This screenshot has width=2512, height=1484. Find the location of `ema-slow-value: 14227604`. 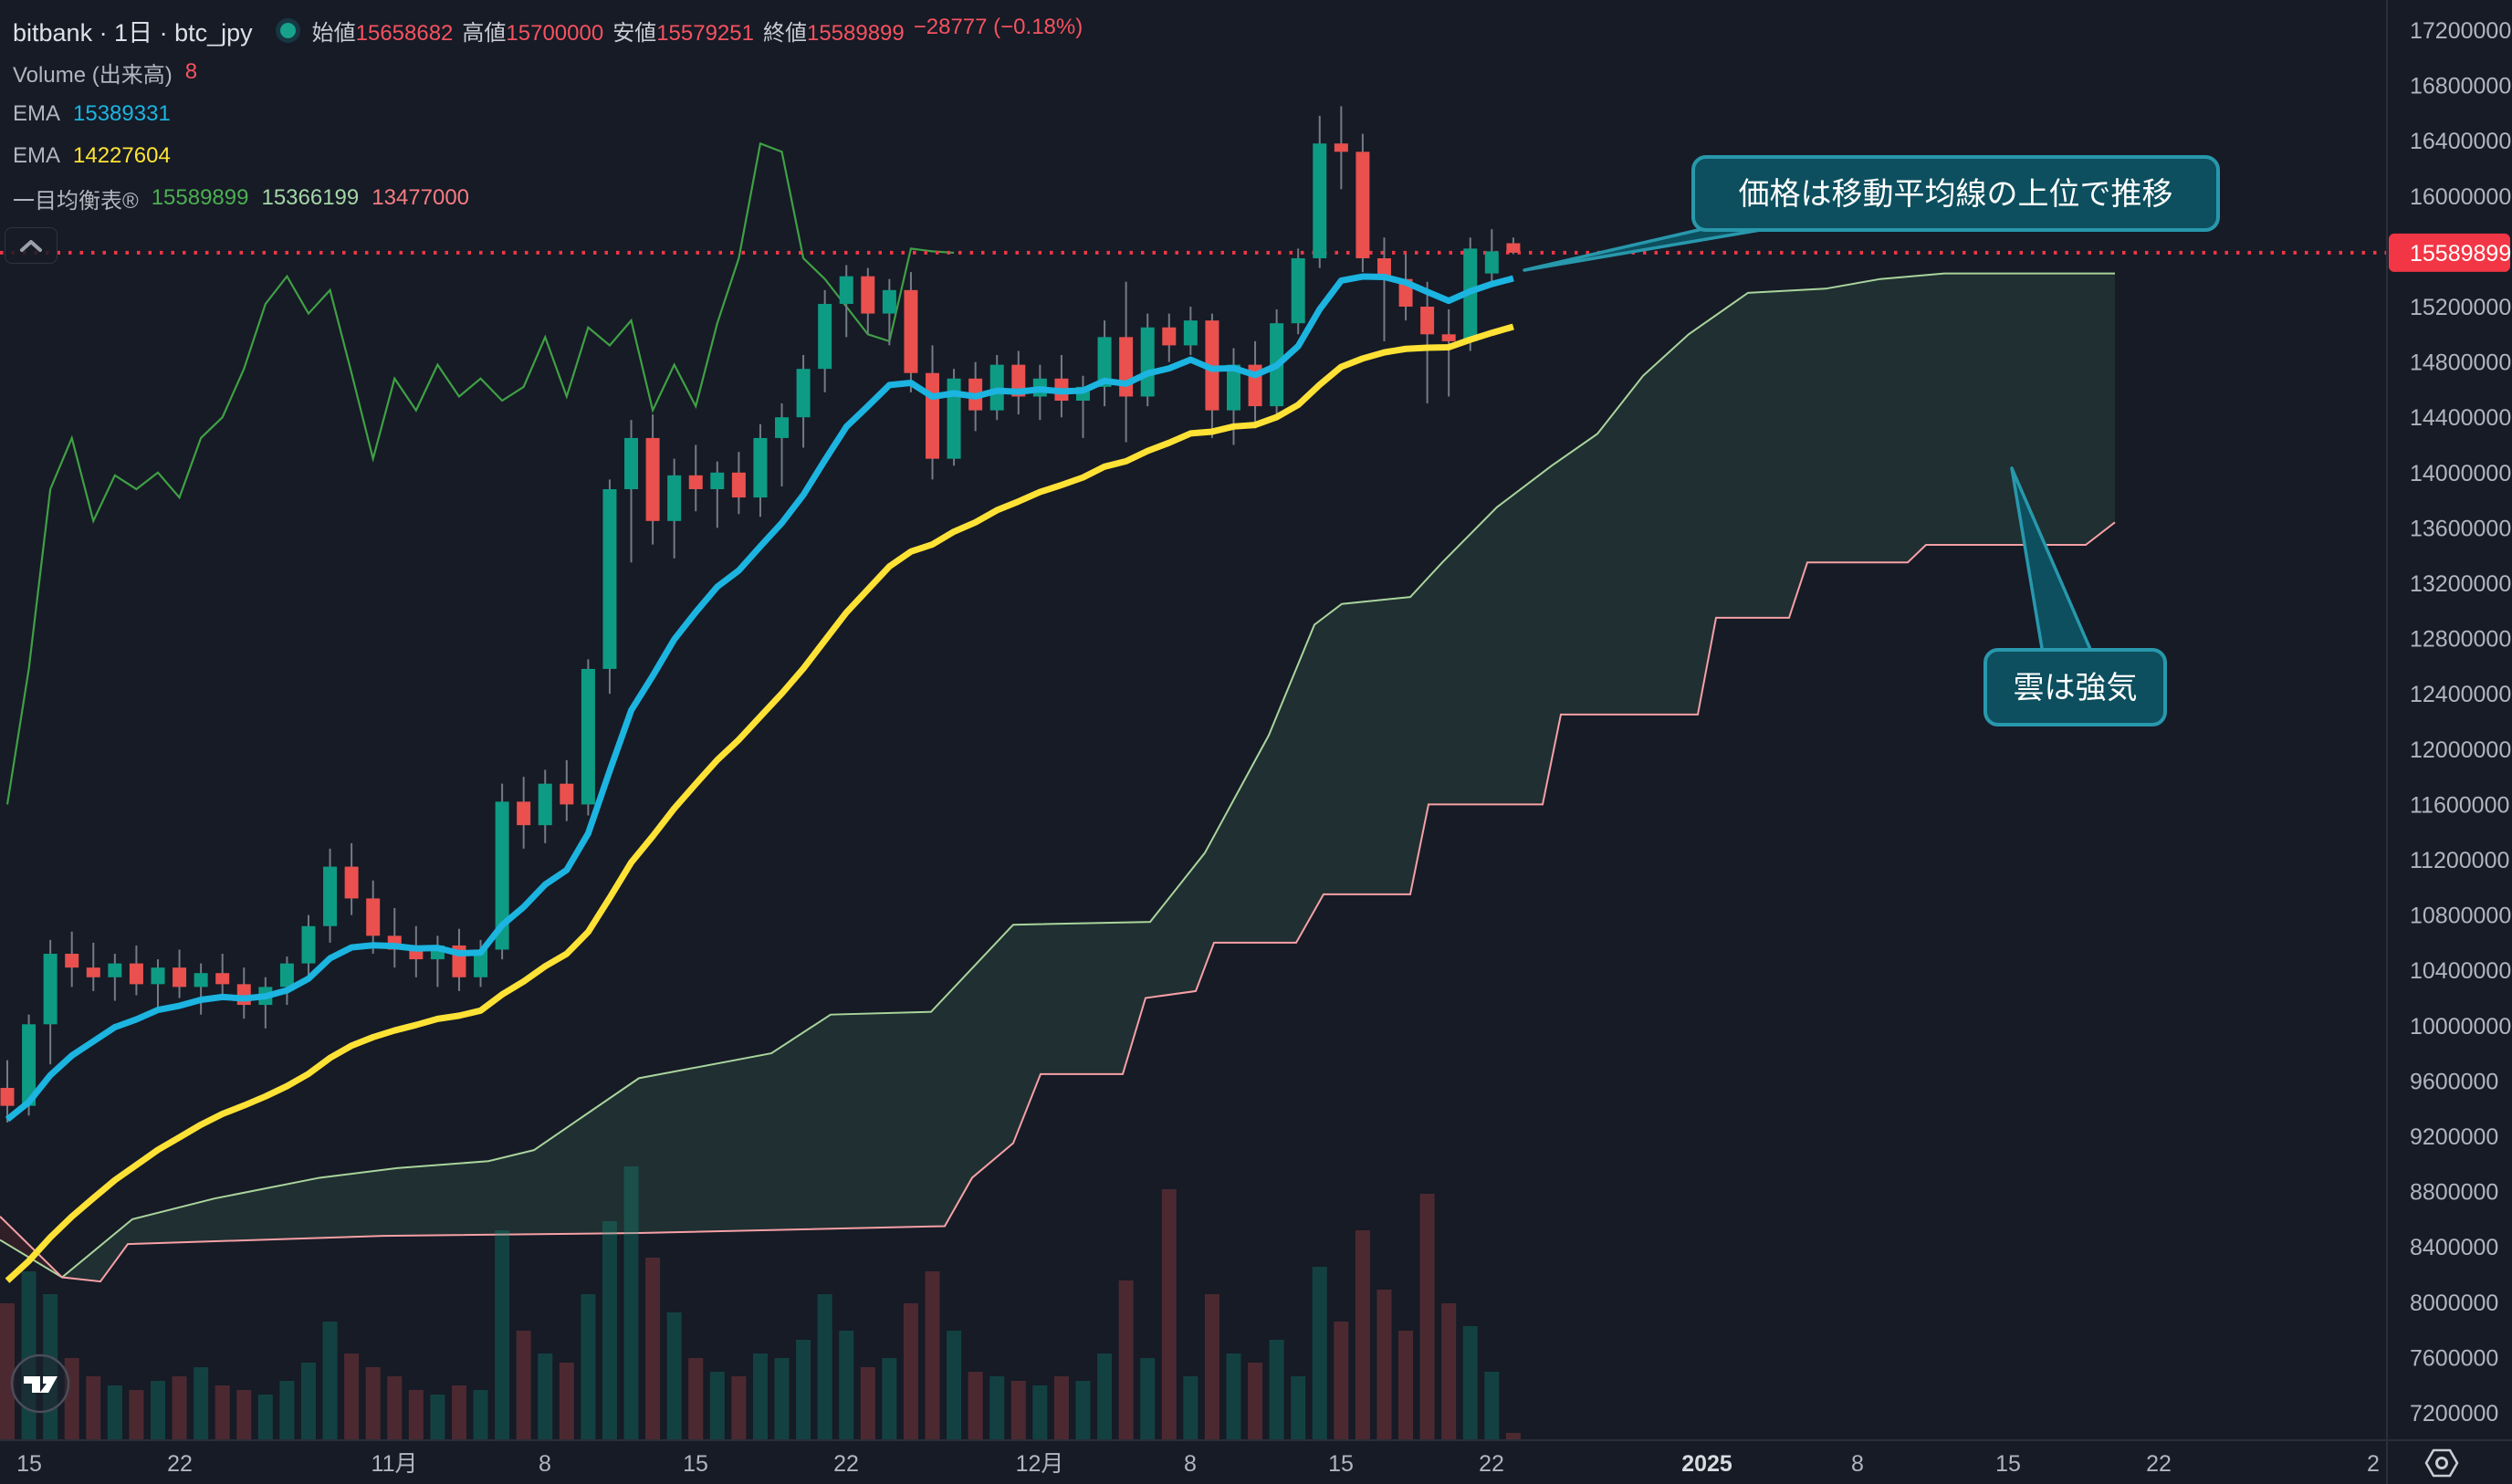

ema-slow-value: 14227604 is located at coordinates (122, 155).